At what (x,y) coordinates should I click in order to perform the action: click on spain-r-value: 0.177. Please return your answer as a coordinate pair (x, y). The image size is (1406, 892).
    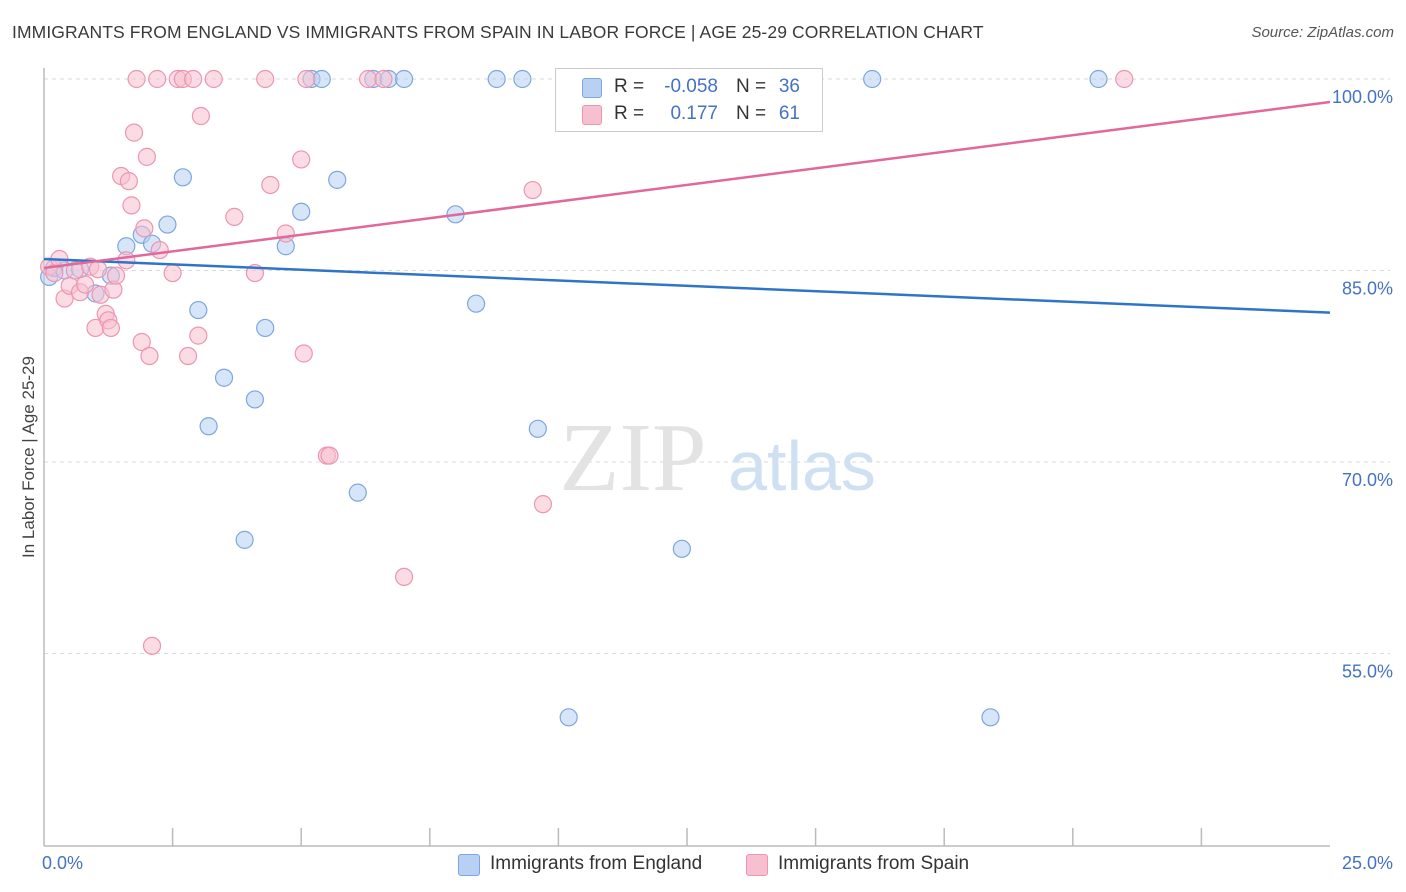
    Looking at the image, I should click on (694, 113).